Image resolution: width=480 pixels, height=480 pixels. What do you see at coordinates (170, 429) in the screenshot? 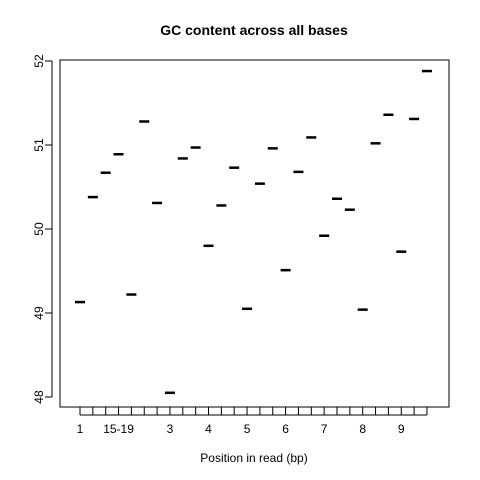
I see `x-tick-label: 3` at bounding box center [170, 429].